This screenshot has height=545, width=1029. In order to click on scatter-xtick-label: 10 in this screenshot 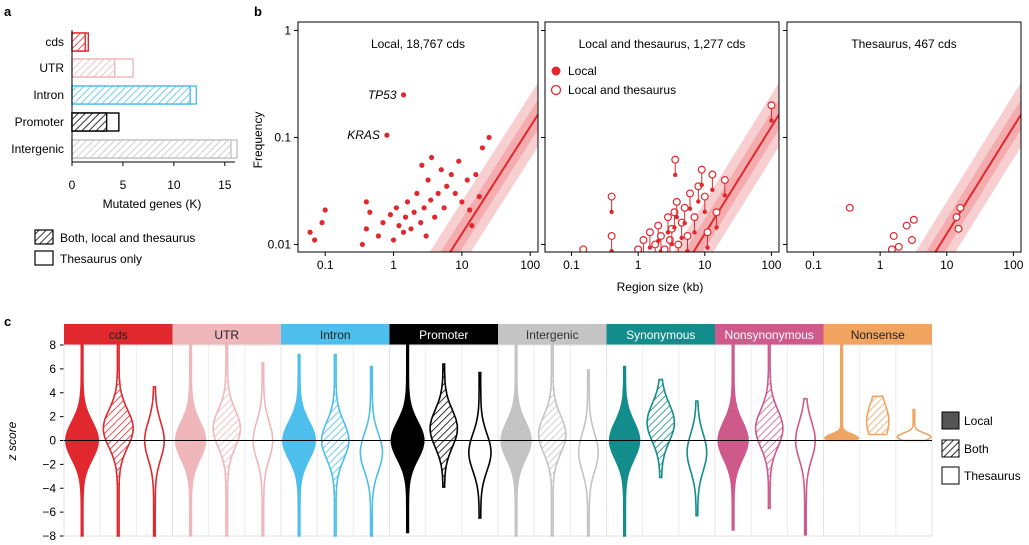, I will do `click(705, 265)`.